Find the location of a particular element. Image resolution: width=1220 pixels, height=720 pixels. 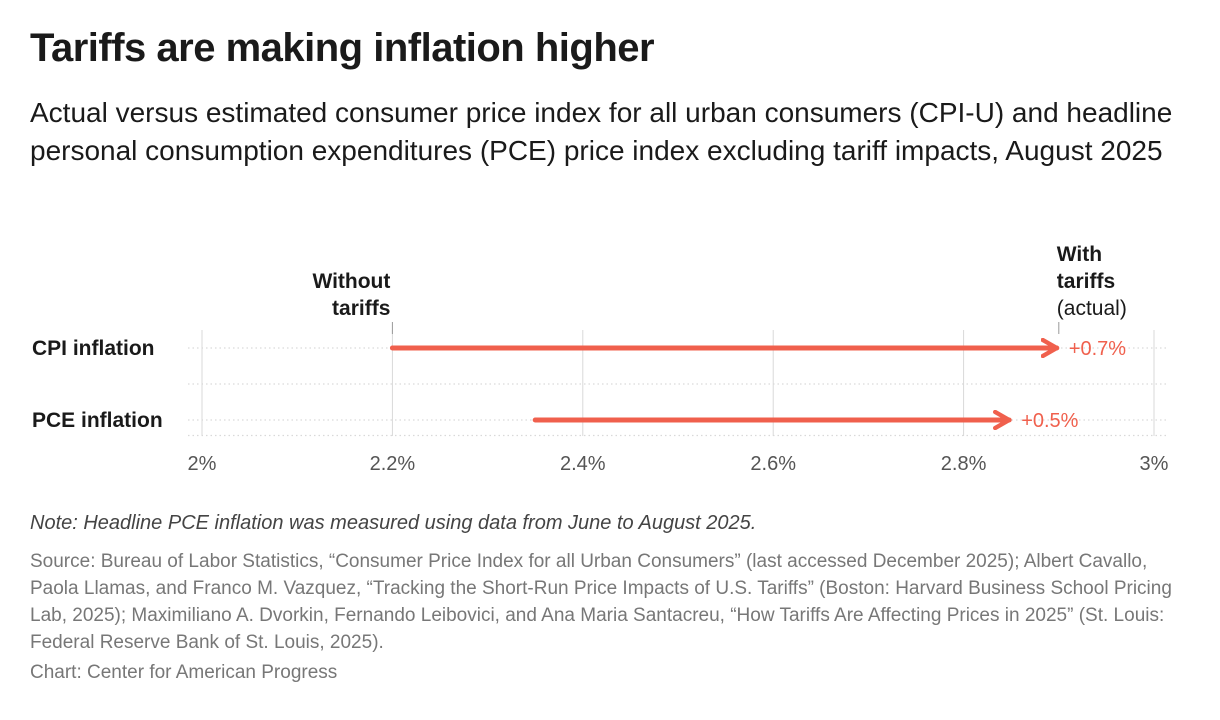

x-tick-label-1: 2.2% is located at coordinates (393, 464).